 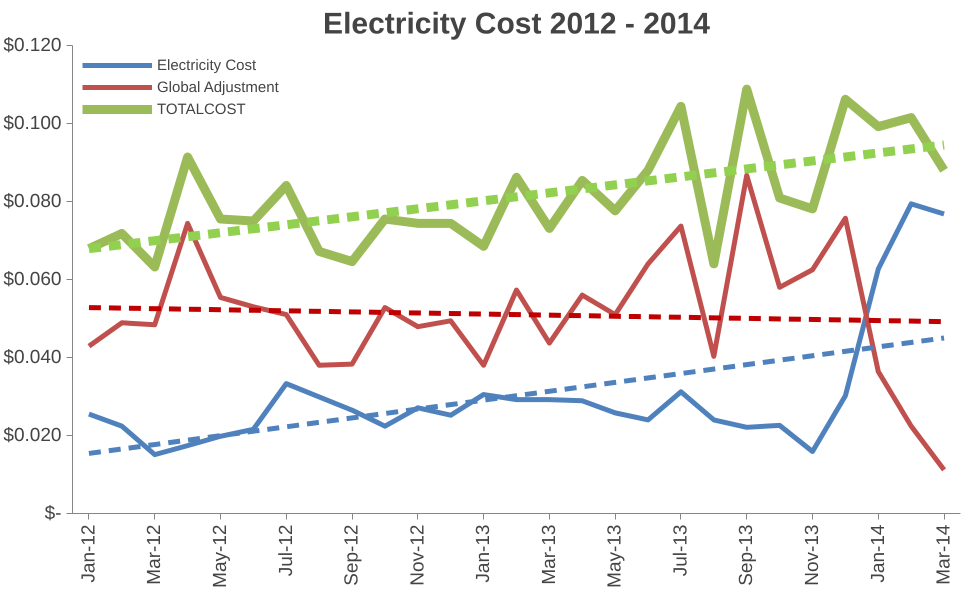 I want to click on y-tick-label: $0.120, so click(x=32, y=45).